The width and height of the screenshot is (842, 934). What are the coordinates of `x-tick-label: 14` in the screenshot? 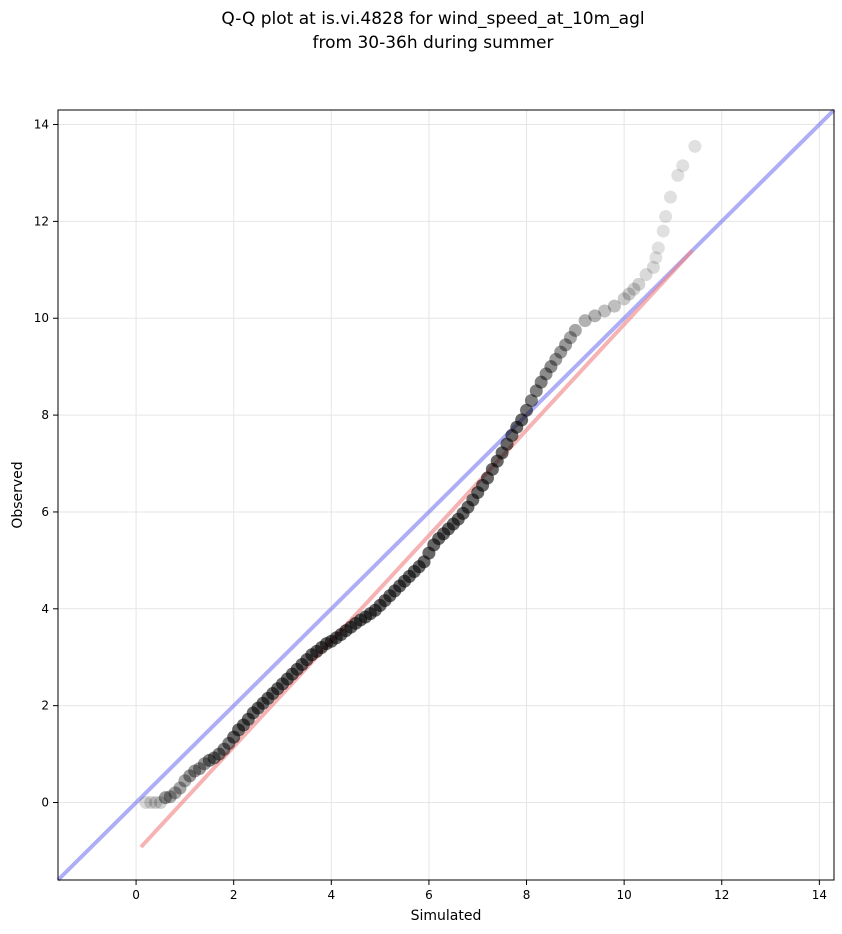 It's located at (819, 895).